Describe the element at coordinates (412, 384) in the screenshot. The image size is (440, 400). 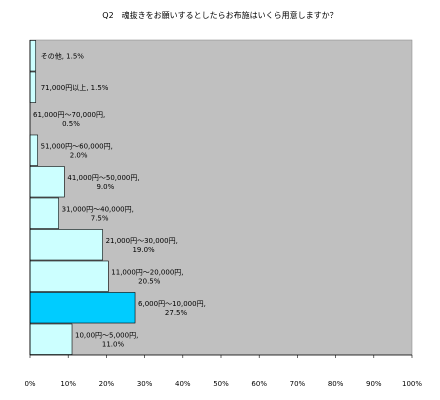
I see `x-tick-label-10: 100%` at that location.